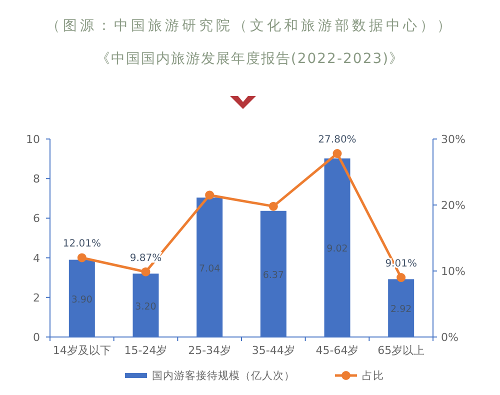 The image size is (500, 395). Describe the element at coordinates (36, 258) in the screenshot. I see `y-tick-label: 4` at that location.